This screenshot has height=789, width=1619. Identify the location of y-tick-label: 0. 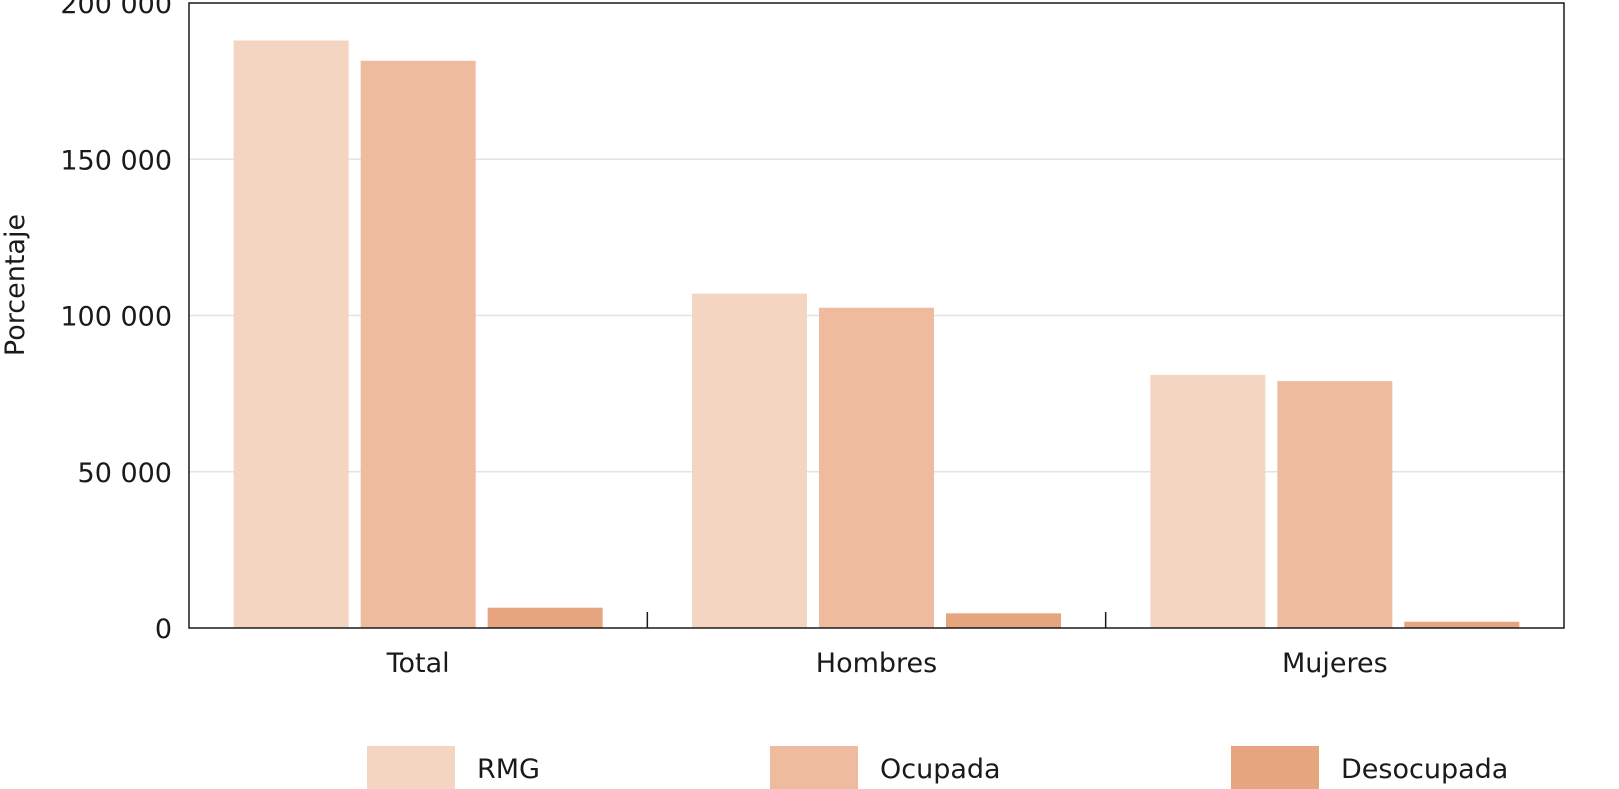
(163, 629).